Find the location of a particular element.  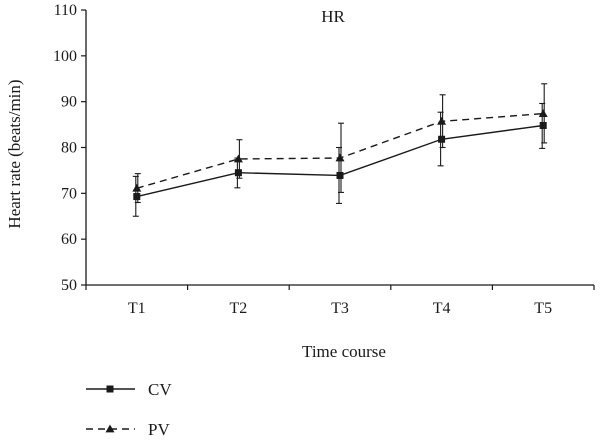

x-tick-label: T2 is located at coordinates (239, 308).